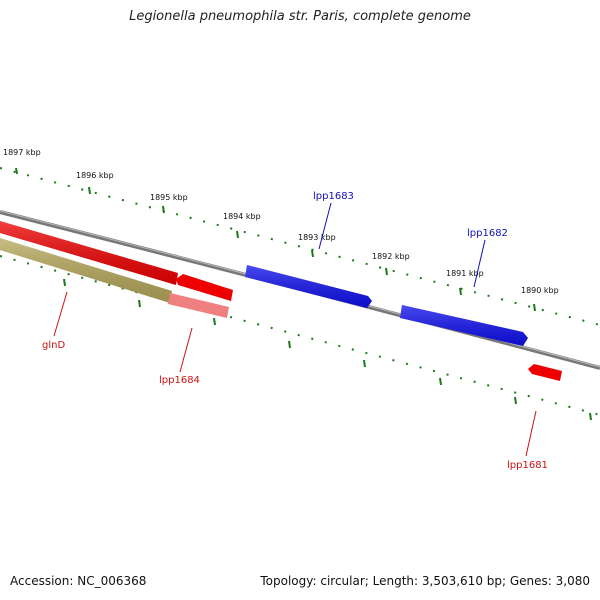 The image size is (600, 600). Describe the element at coordinates (527, 465) in the screenshot. I see `gene-label-lpp1681: lpp1681` at that location.